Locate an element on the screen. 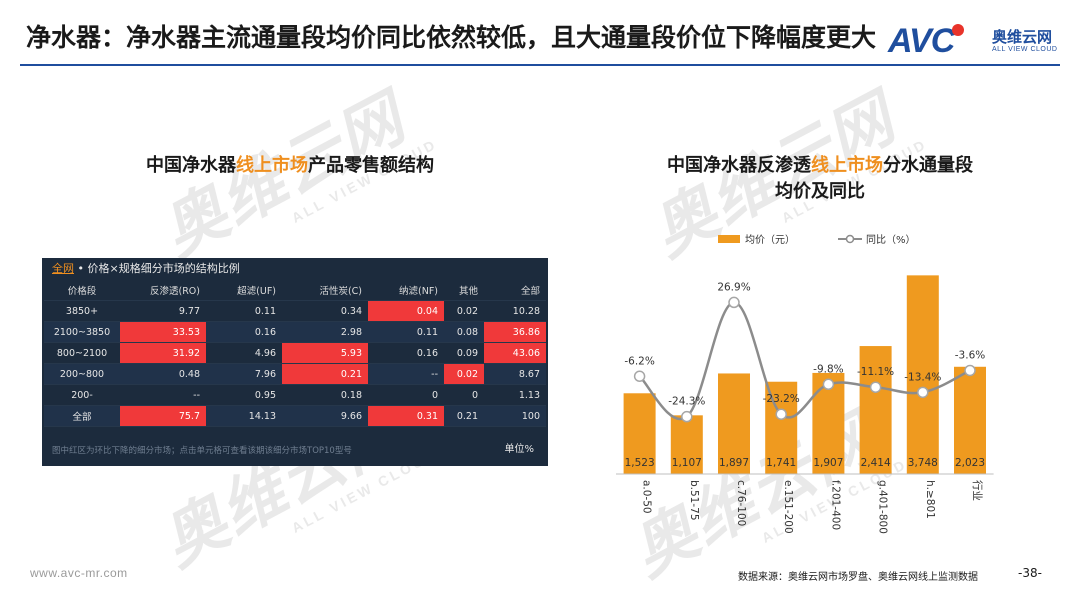 This screenshot has width=1080, height=608. data-source: 数据来源：奥维云网市场罗盘、奥维云网线上监测数据 is located at coordinates (858, 577).